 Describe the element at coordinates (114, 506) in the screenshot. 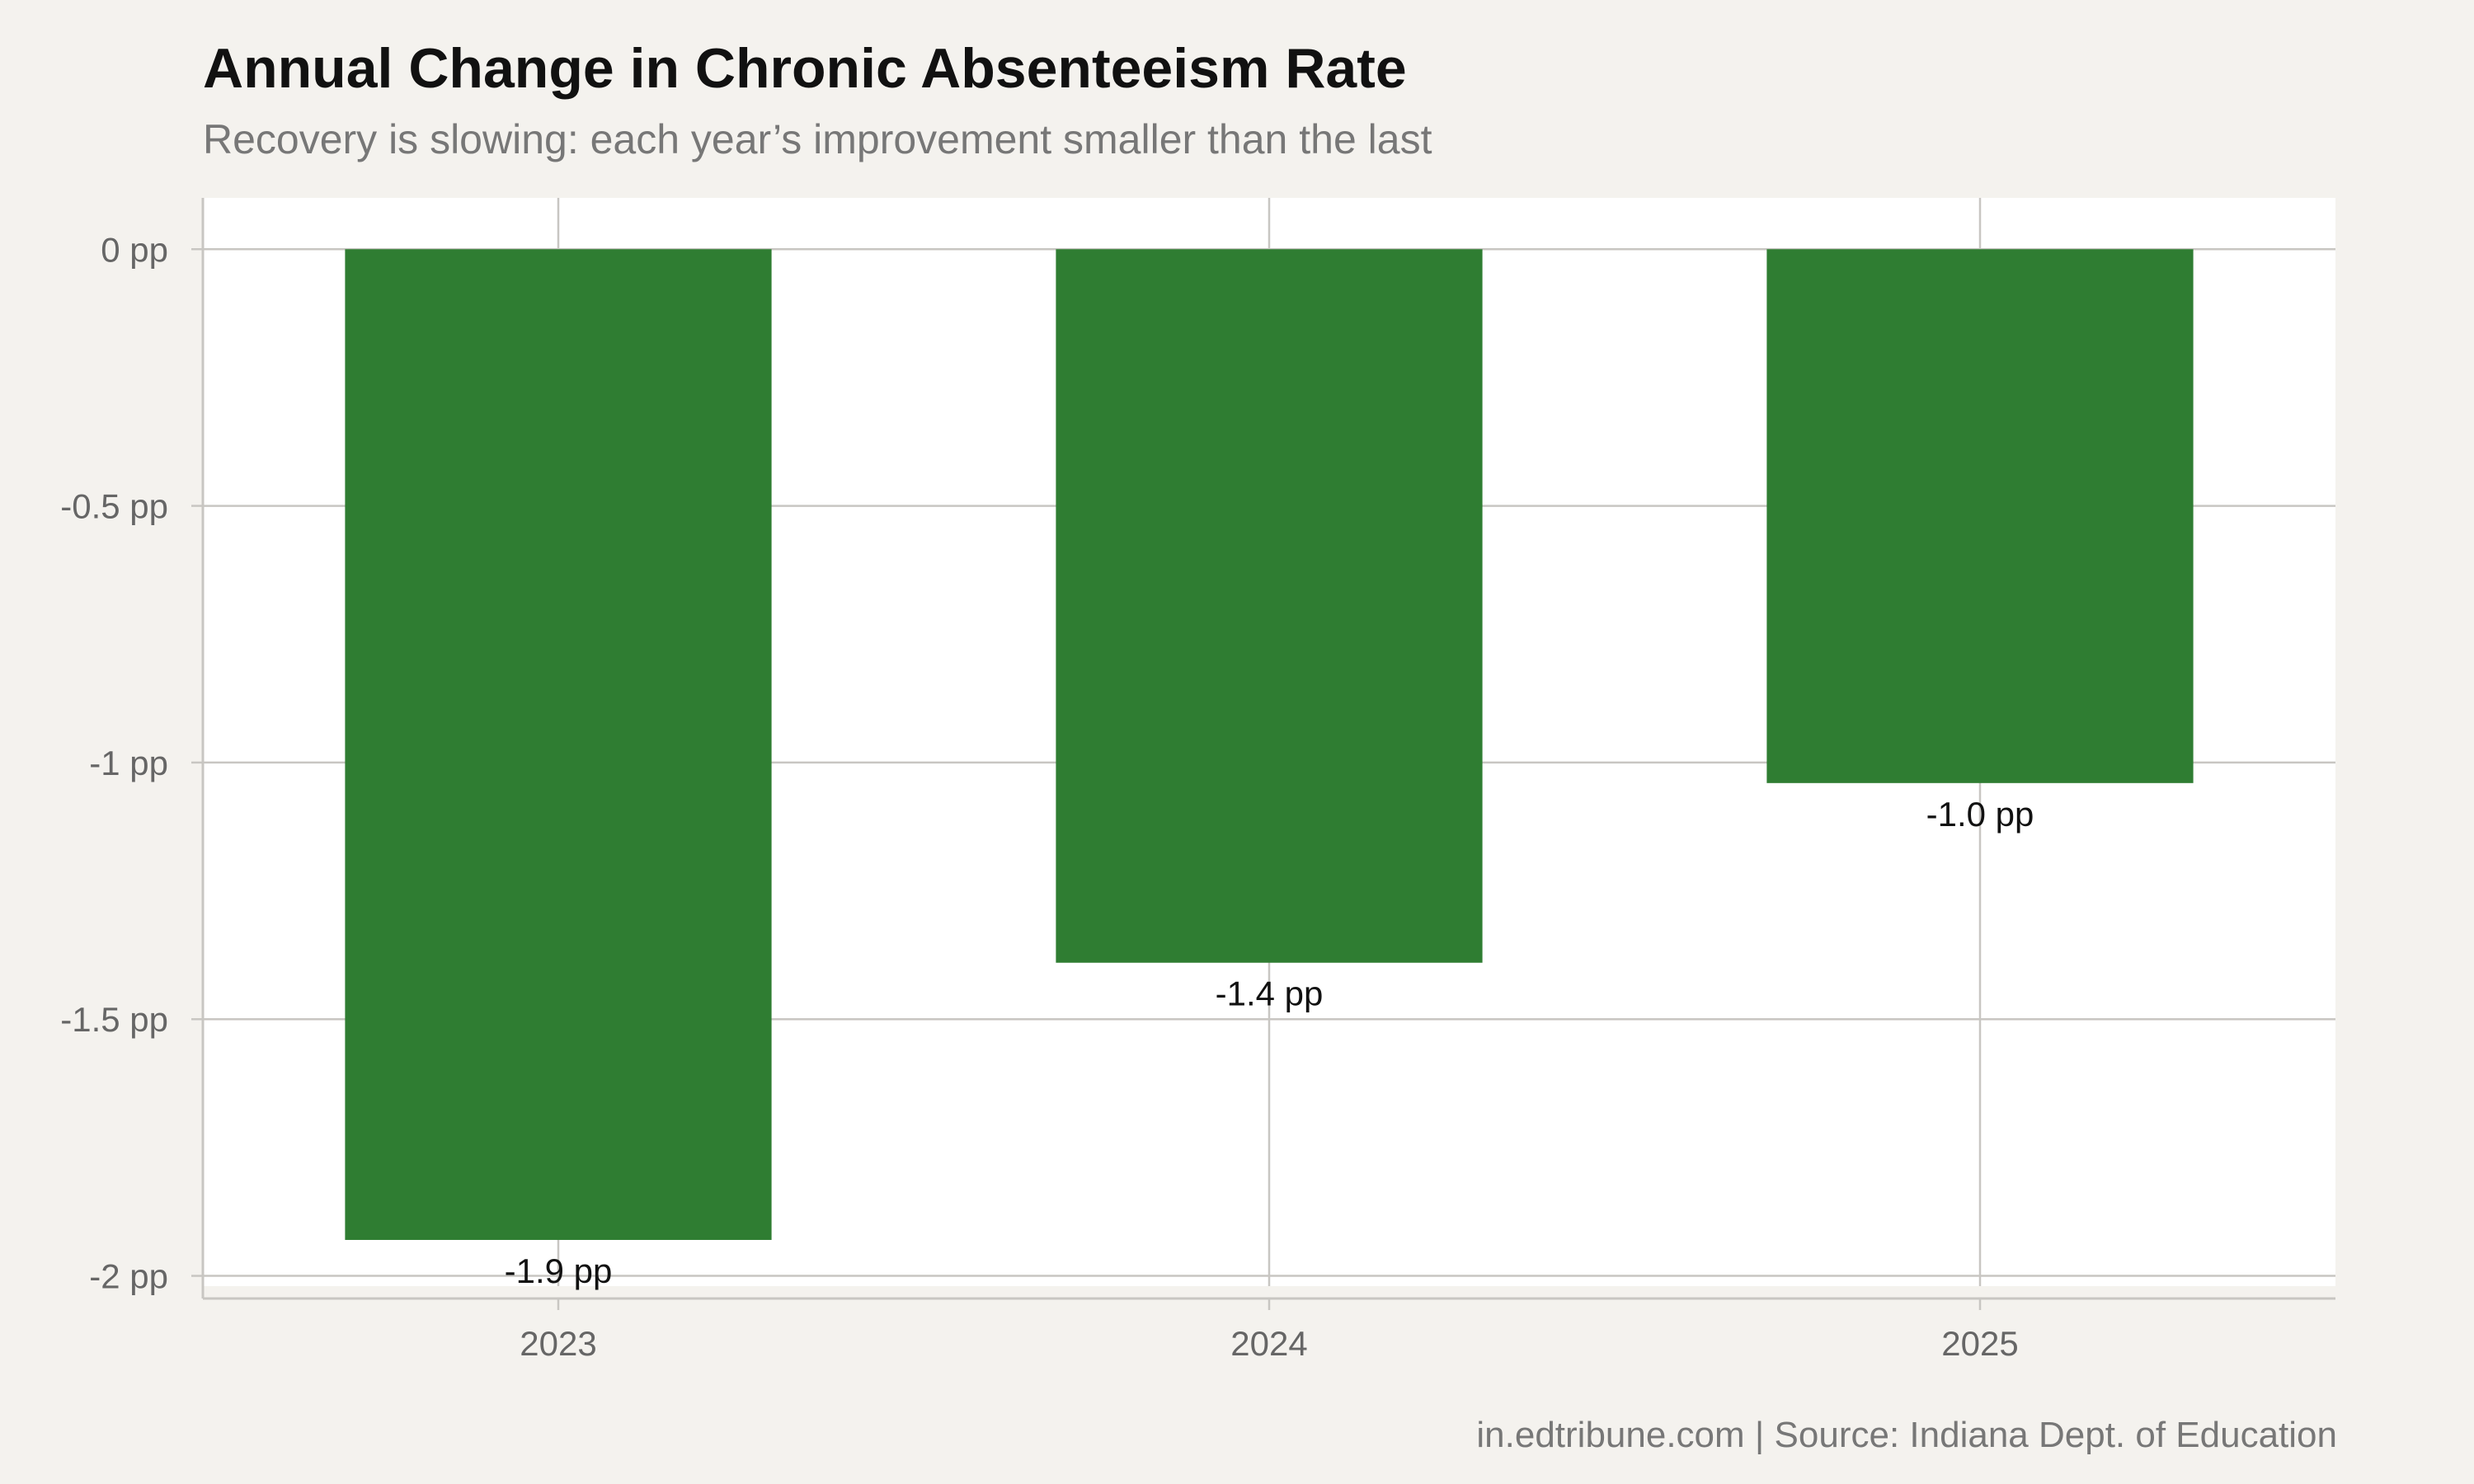

I see `y-tick-label: -0.5 pp` at that location.